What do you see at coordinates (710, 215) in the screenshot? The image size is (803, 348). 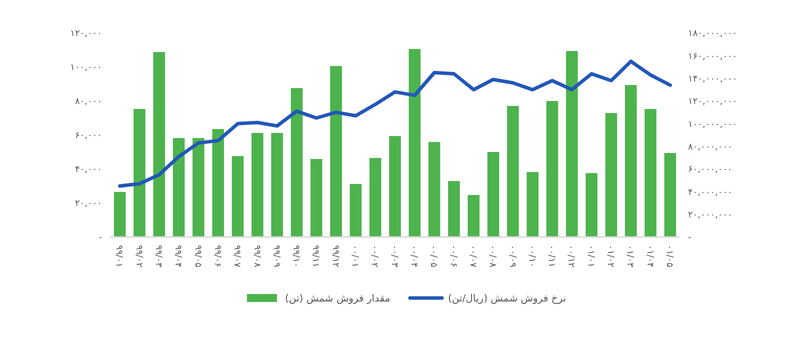 I see `y2-tick-label: ۲۰,۰۰۰,۰۰۰` at bounding box center [710, 215].